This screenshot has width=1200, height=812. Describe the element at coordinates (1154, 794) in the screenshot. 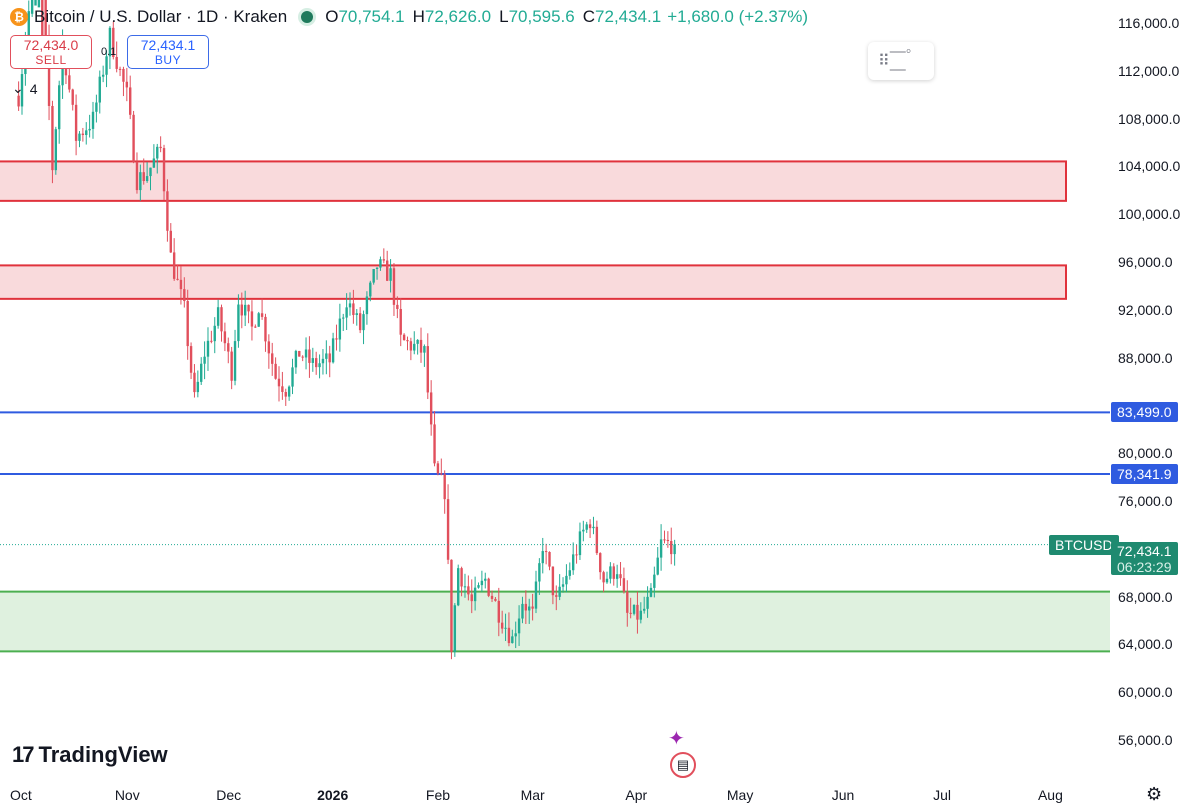

I see `gear-icon: ⚙` at that location.